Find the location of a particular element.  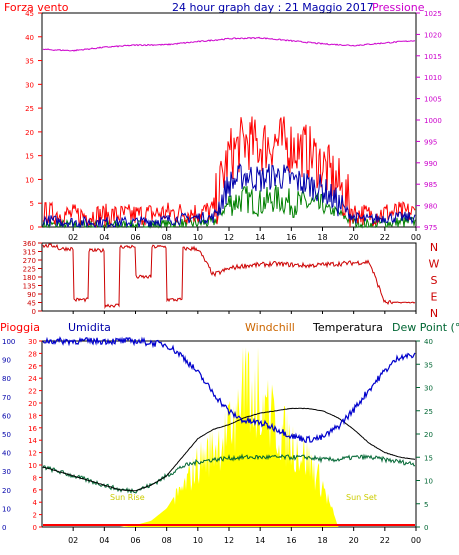

pressure-tick-label: 1005 is located at coordinates (433, 100).